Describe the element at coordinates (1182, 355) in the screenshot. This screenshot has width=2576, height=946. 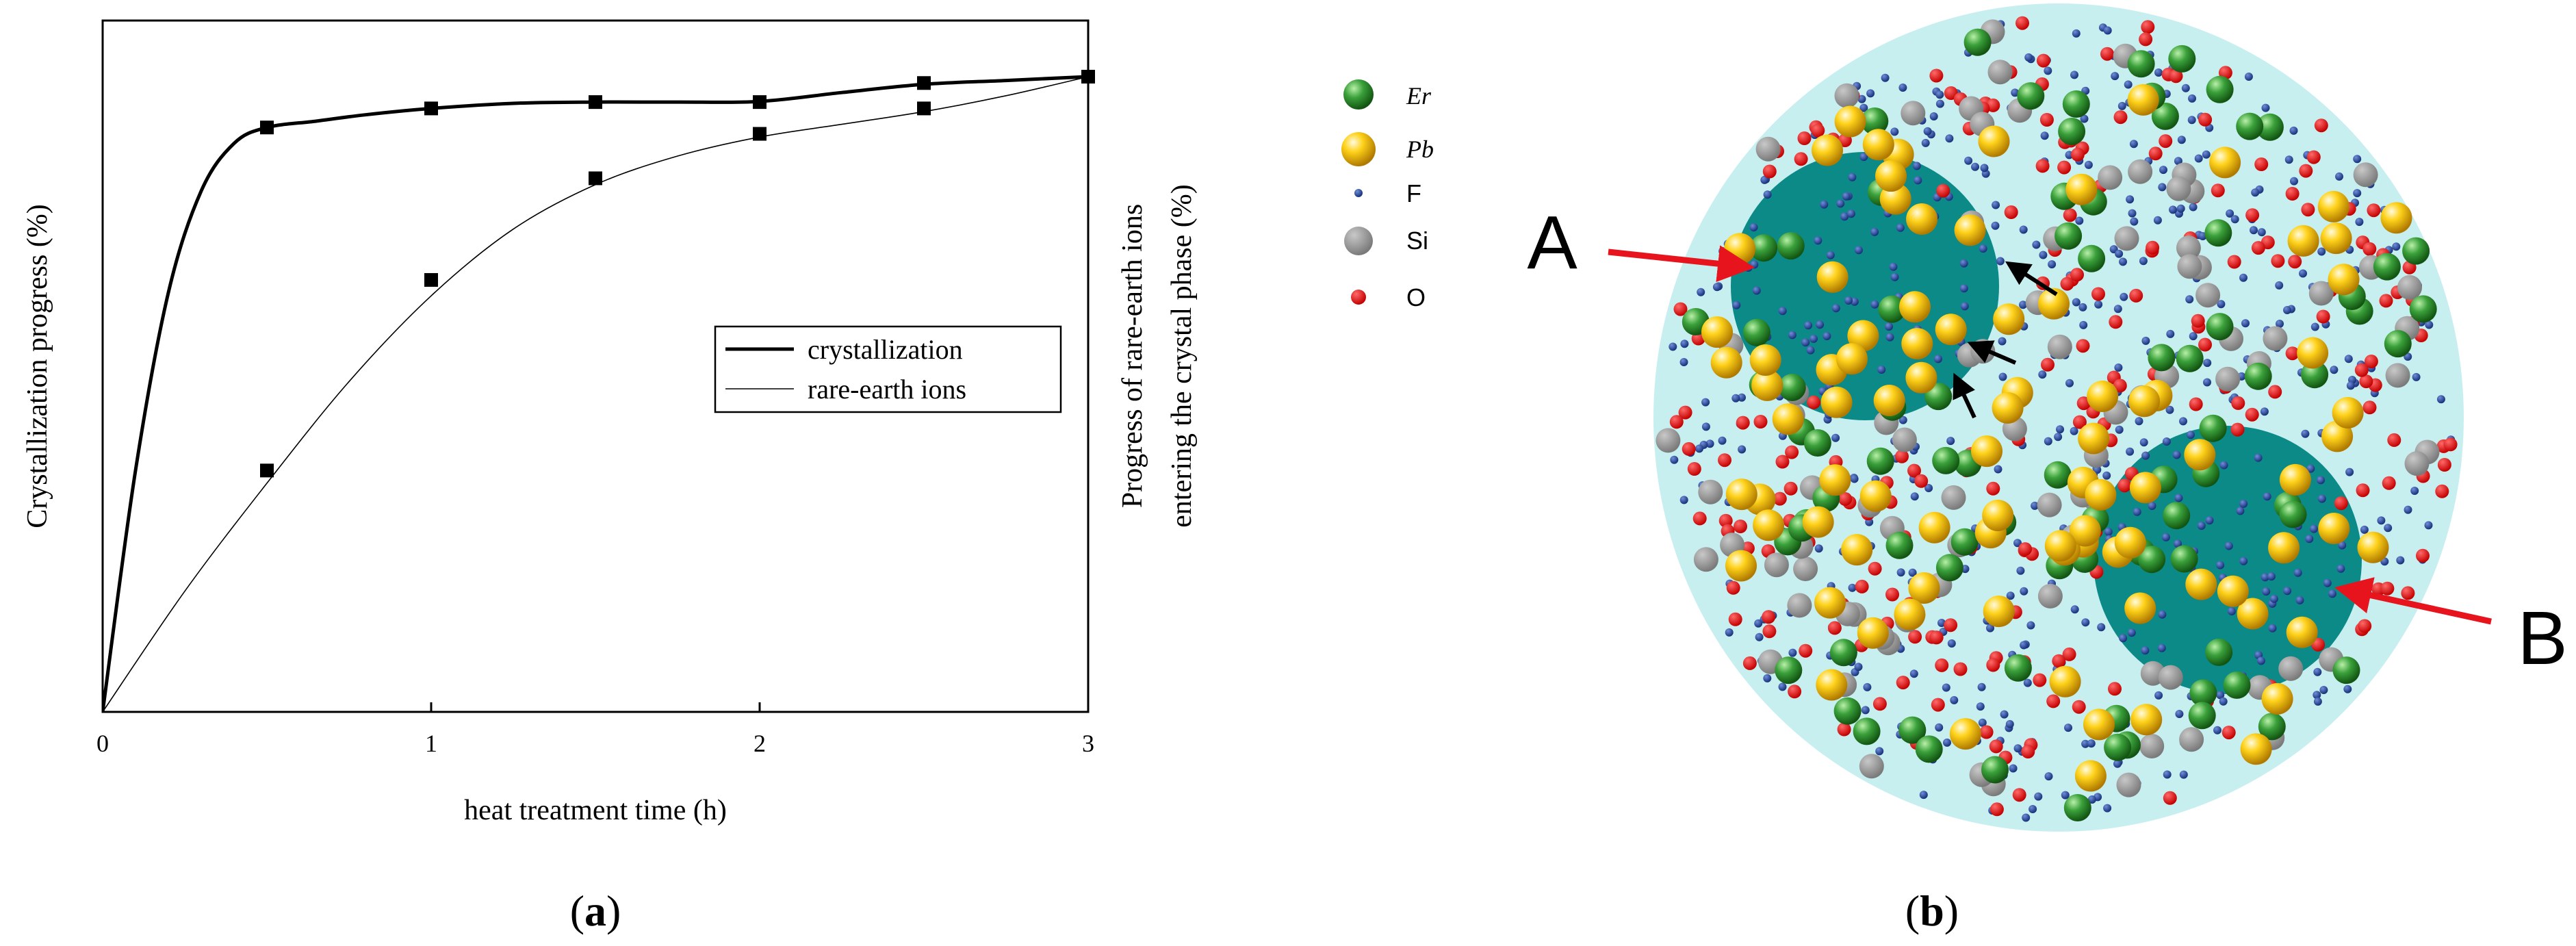
I see `y-axis-right-label-line2: entering the crystal phase (%)` at that location.